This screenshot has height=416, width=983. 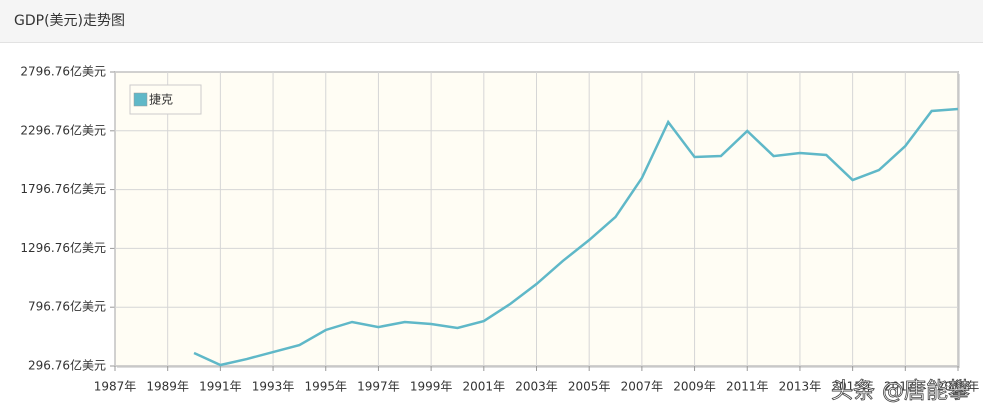 I want to click on legend-label: 捷克, so click(x=161, y=100).